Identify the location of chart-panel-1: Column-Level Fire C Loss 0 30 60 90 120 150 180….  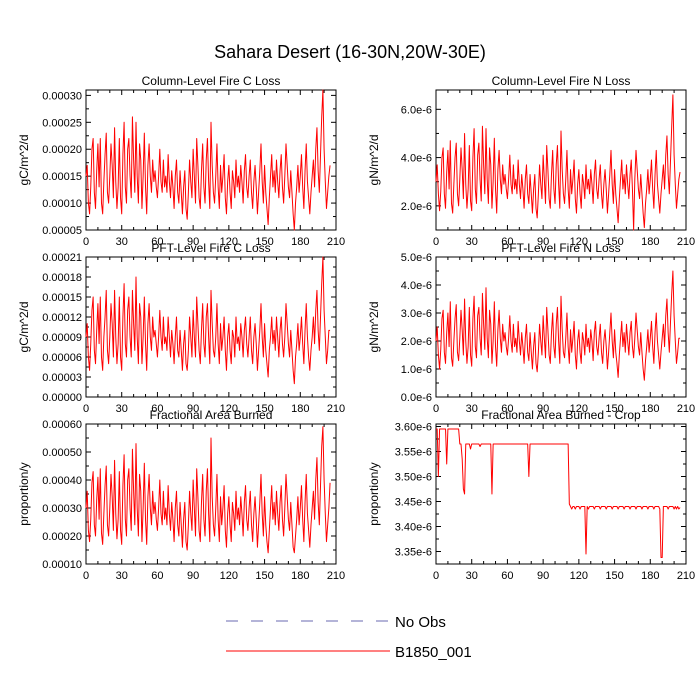
(181, 161).